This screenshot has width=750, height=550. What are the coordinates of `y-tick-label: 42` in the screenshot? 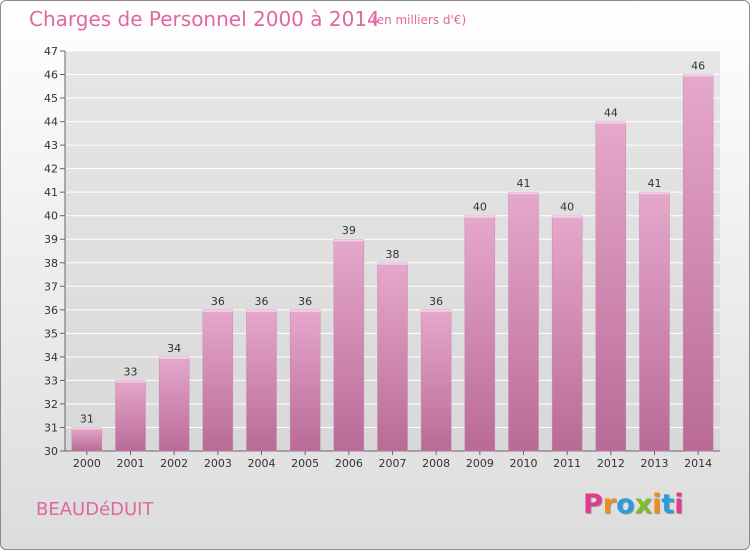 It's located at (51, 169).